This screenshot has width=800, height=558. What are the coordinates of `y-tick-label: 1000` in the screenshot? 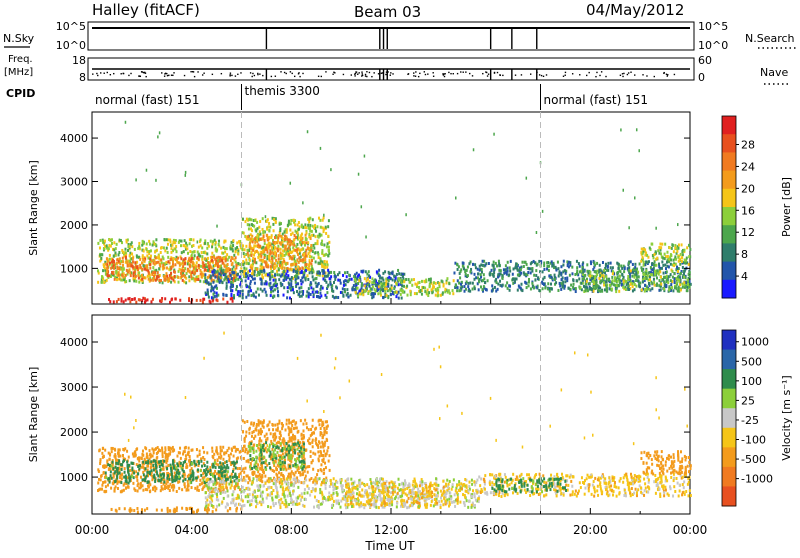 It's located at (74, 268).